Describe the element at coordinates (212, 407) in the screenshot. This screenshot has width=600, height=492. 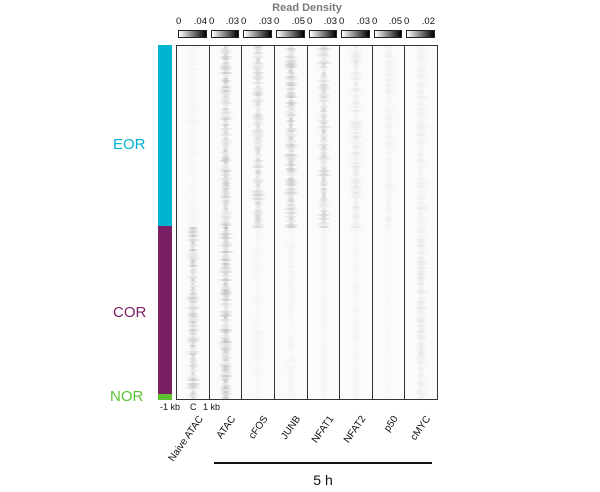
I see `x-tick-right: 1 kb` at that location.